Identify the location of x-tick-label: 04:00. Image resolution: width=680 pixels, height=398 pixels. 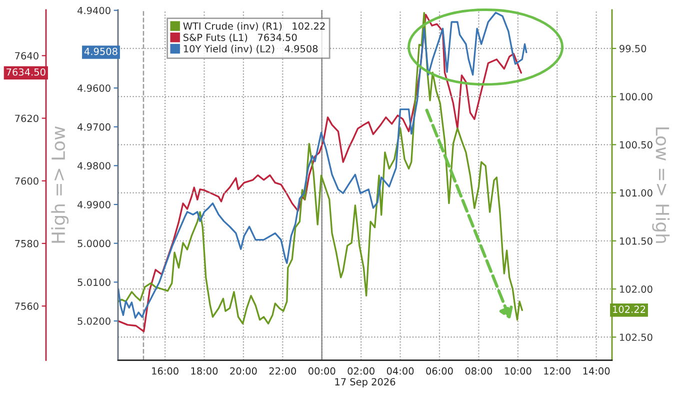
(400, 371).